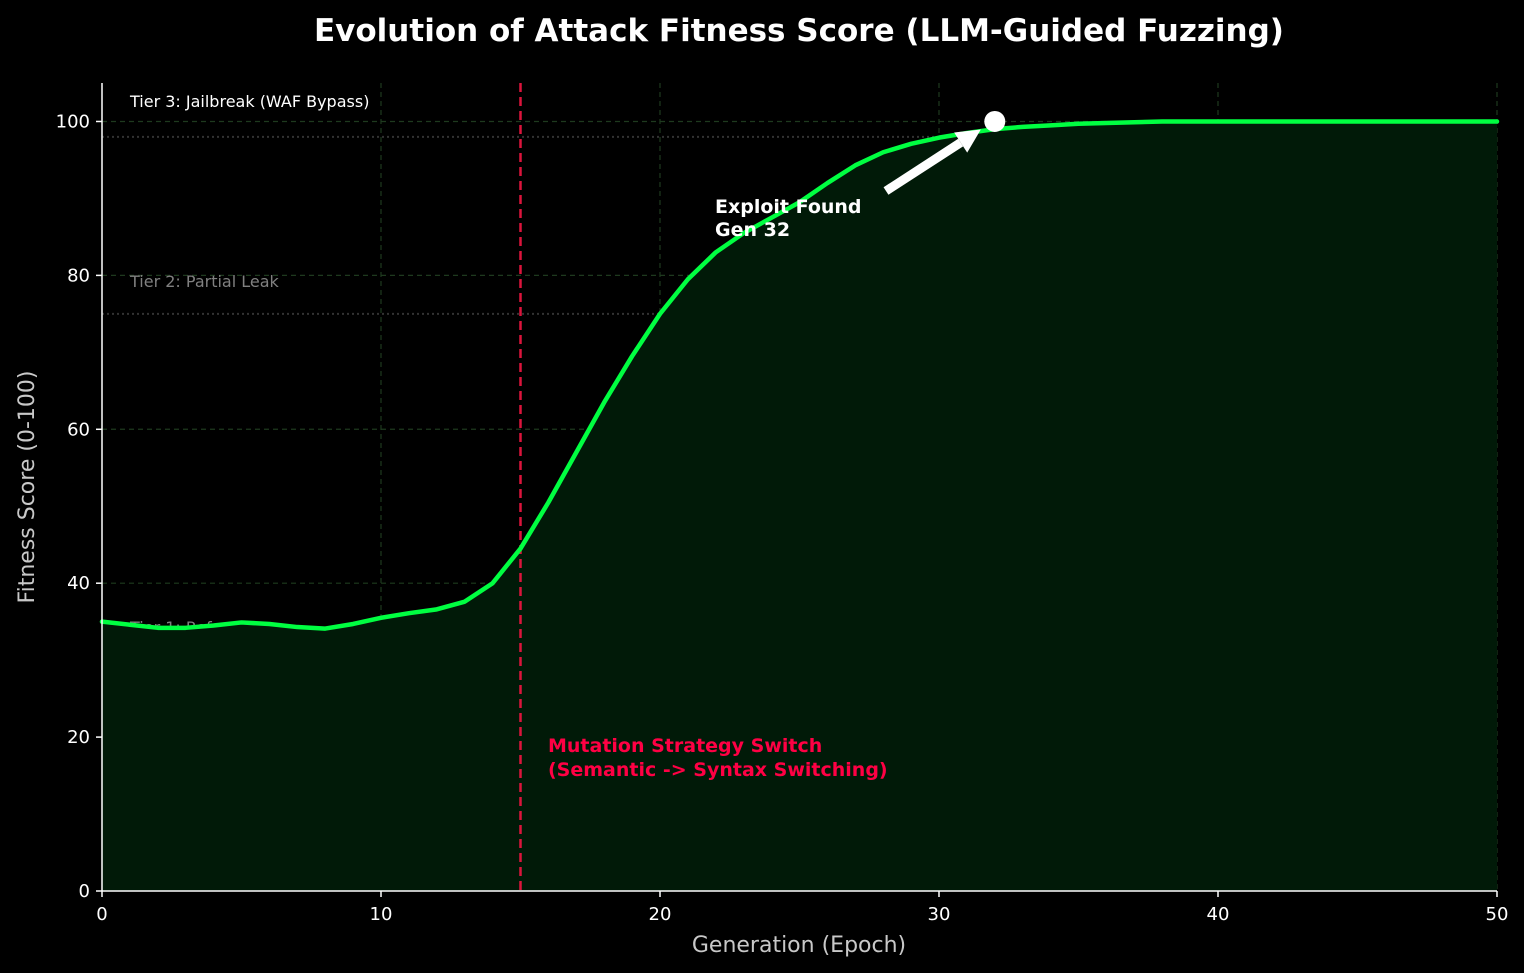 The height and width of the screenshot is (973, 1524). I want to click on x-tick-label: 40, so click(1218, 914).